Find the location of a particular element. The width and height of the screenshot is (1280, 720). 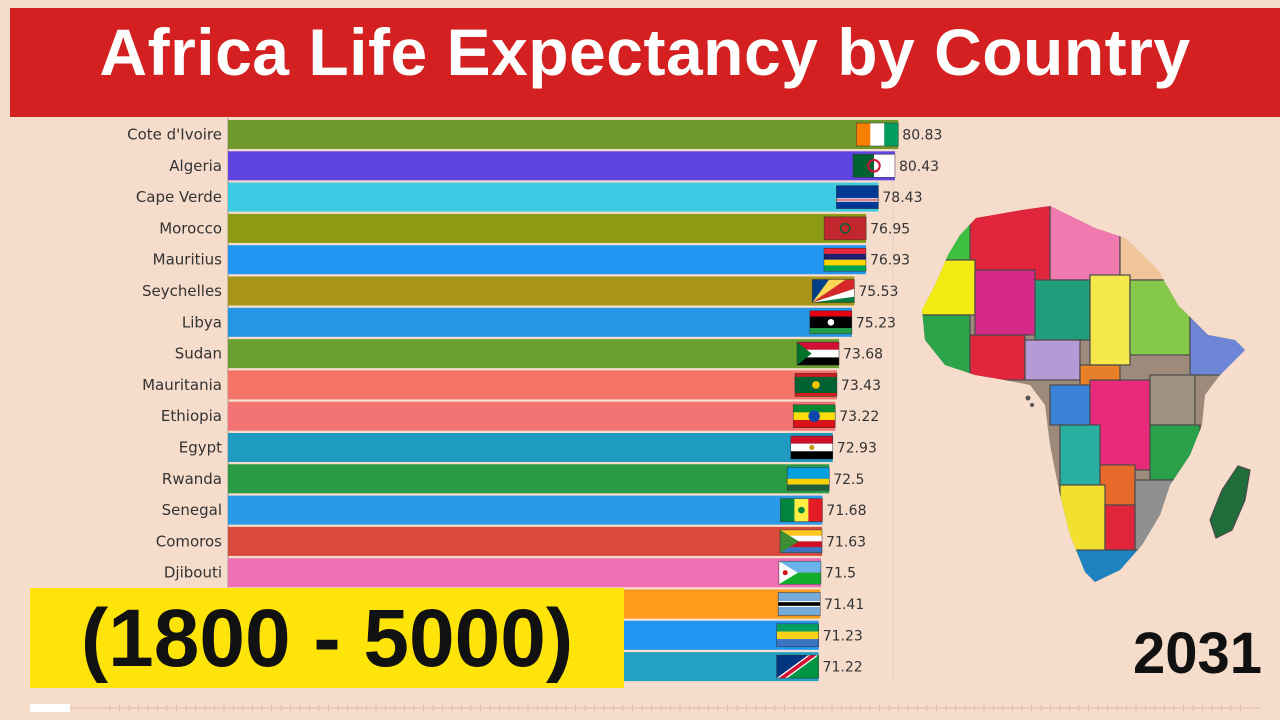

value-label: 80.83 is located at coordinates (922, 136).